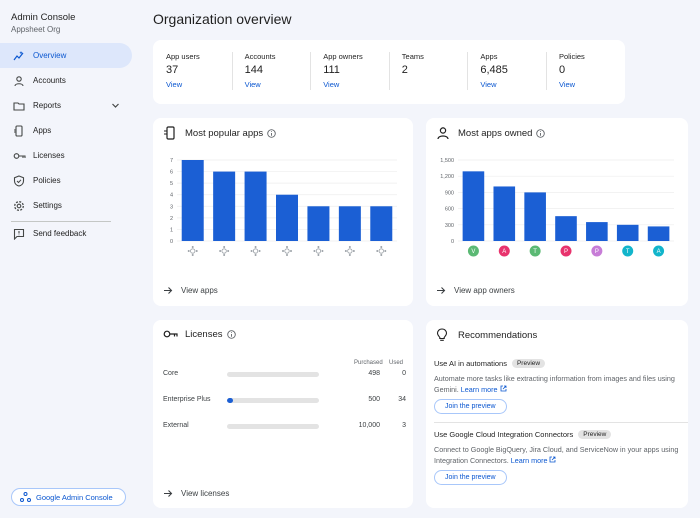  Describe the element at coordinates (171, 161) in the screenshot. I see `y-tick-label: 7` at that location.